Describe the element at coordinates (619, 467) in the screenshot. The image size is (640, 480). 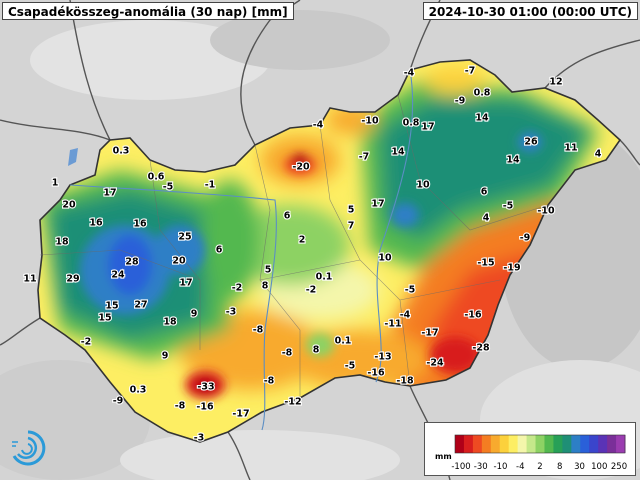
I see `legend-tick-label: 250` at that location.